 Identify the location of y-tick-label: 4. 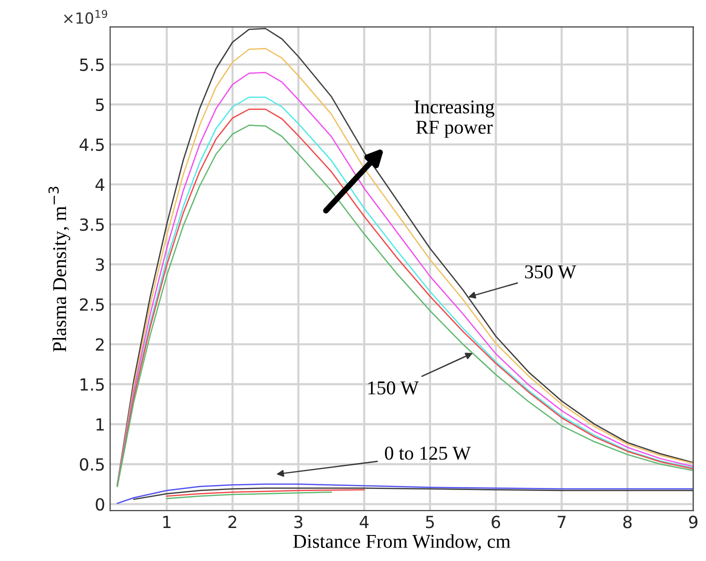
(99, 184).